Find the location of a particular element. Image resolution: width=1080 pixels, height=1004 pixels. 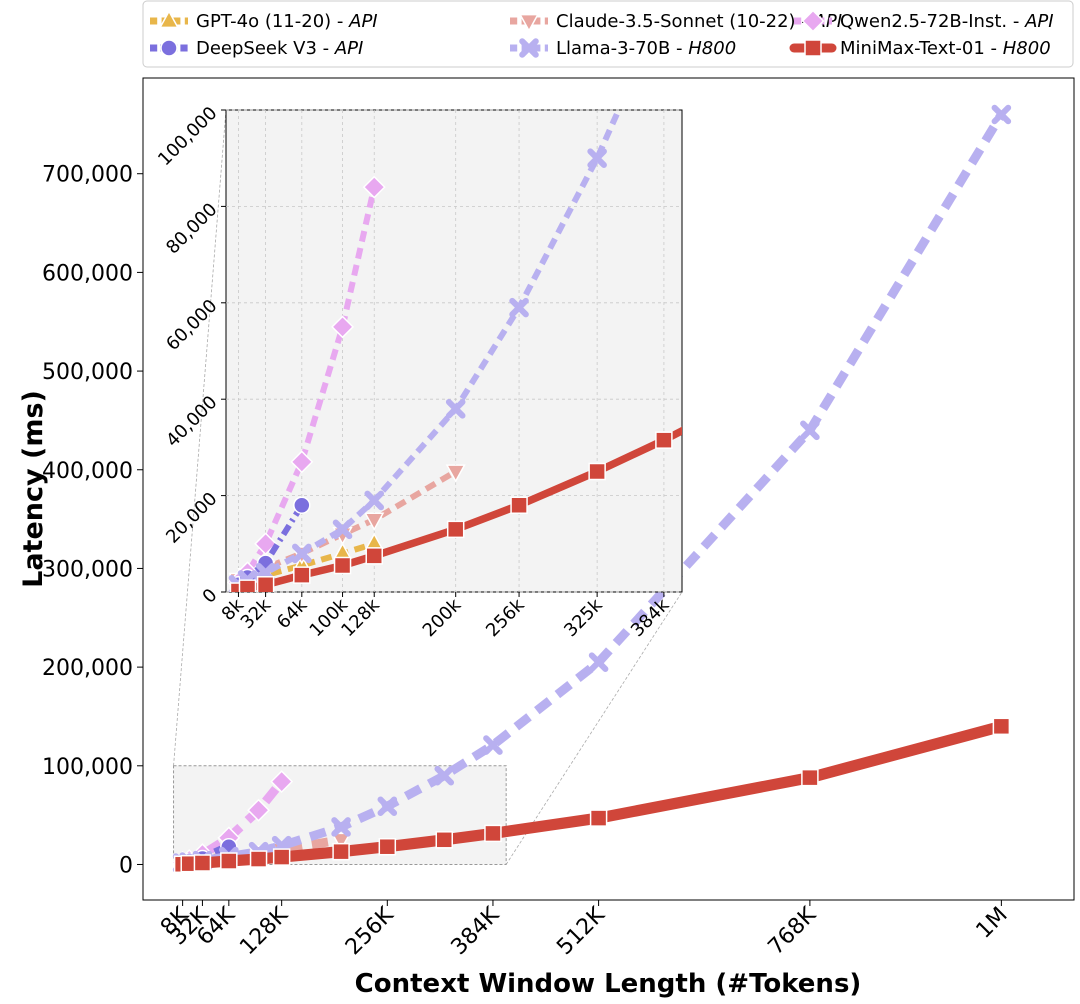

legend-series-name: Qwen2.5-72B-Inst. - is located at coordinates (932, 21).